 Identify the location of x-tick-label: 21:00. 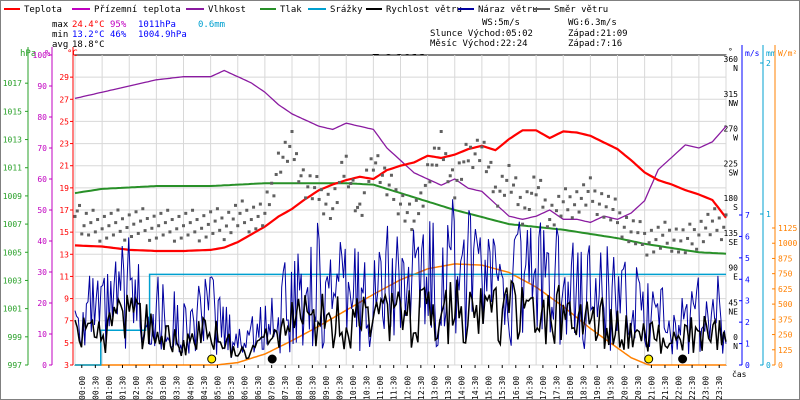
(651, 388).